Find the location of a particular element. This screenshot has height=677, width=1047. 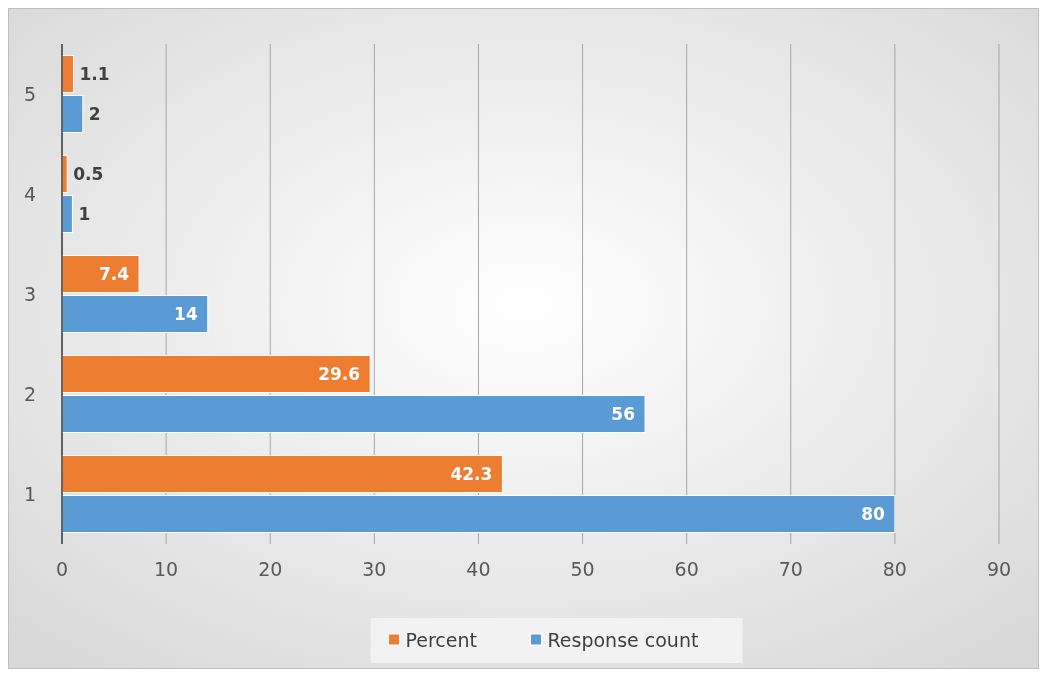

x-tick-label: 80 is located at coordinates (894, 569).